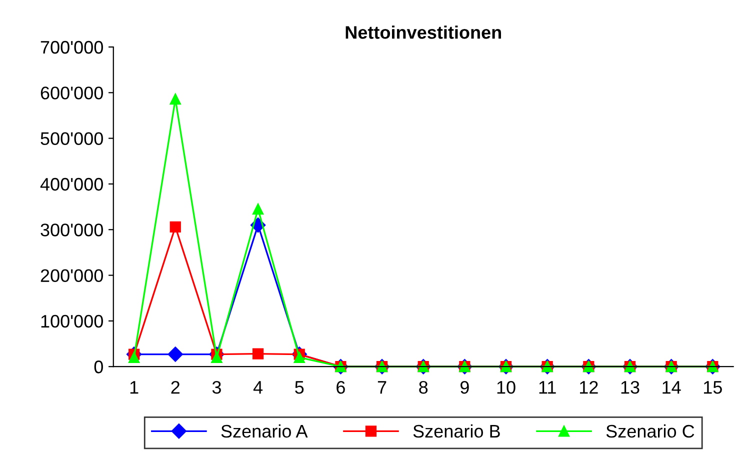  I want to click on x-tick-label: 3, so click(216, 387).